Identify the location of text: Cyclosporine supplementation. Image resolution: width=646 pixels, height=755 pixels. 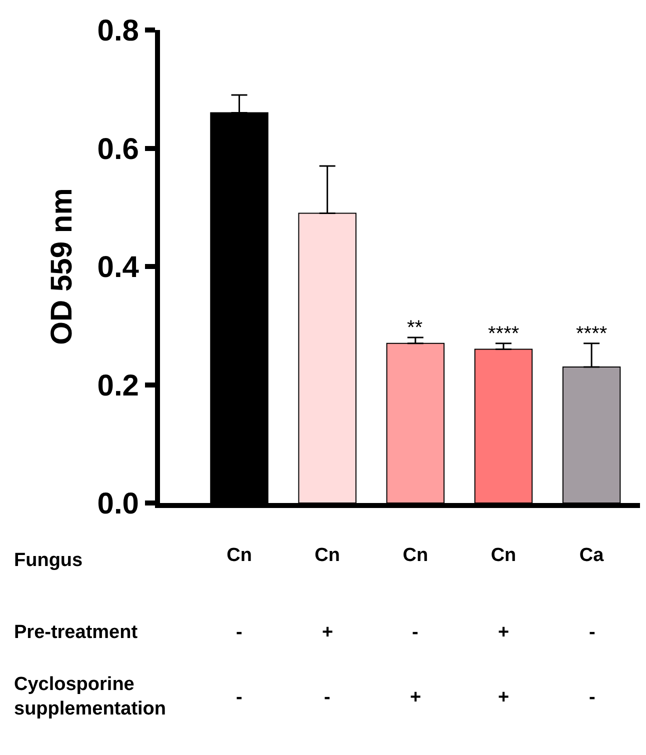
(90, 697).